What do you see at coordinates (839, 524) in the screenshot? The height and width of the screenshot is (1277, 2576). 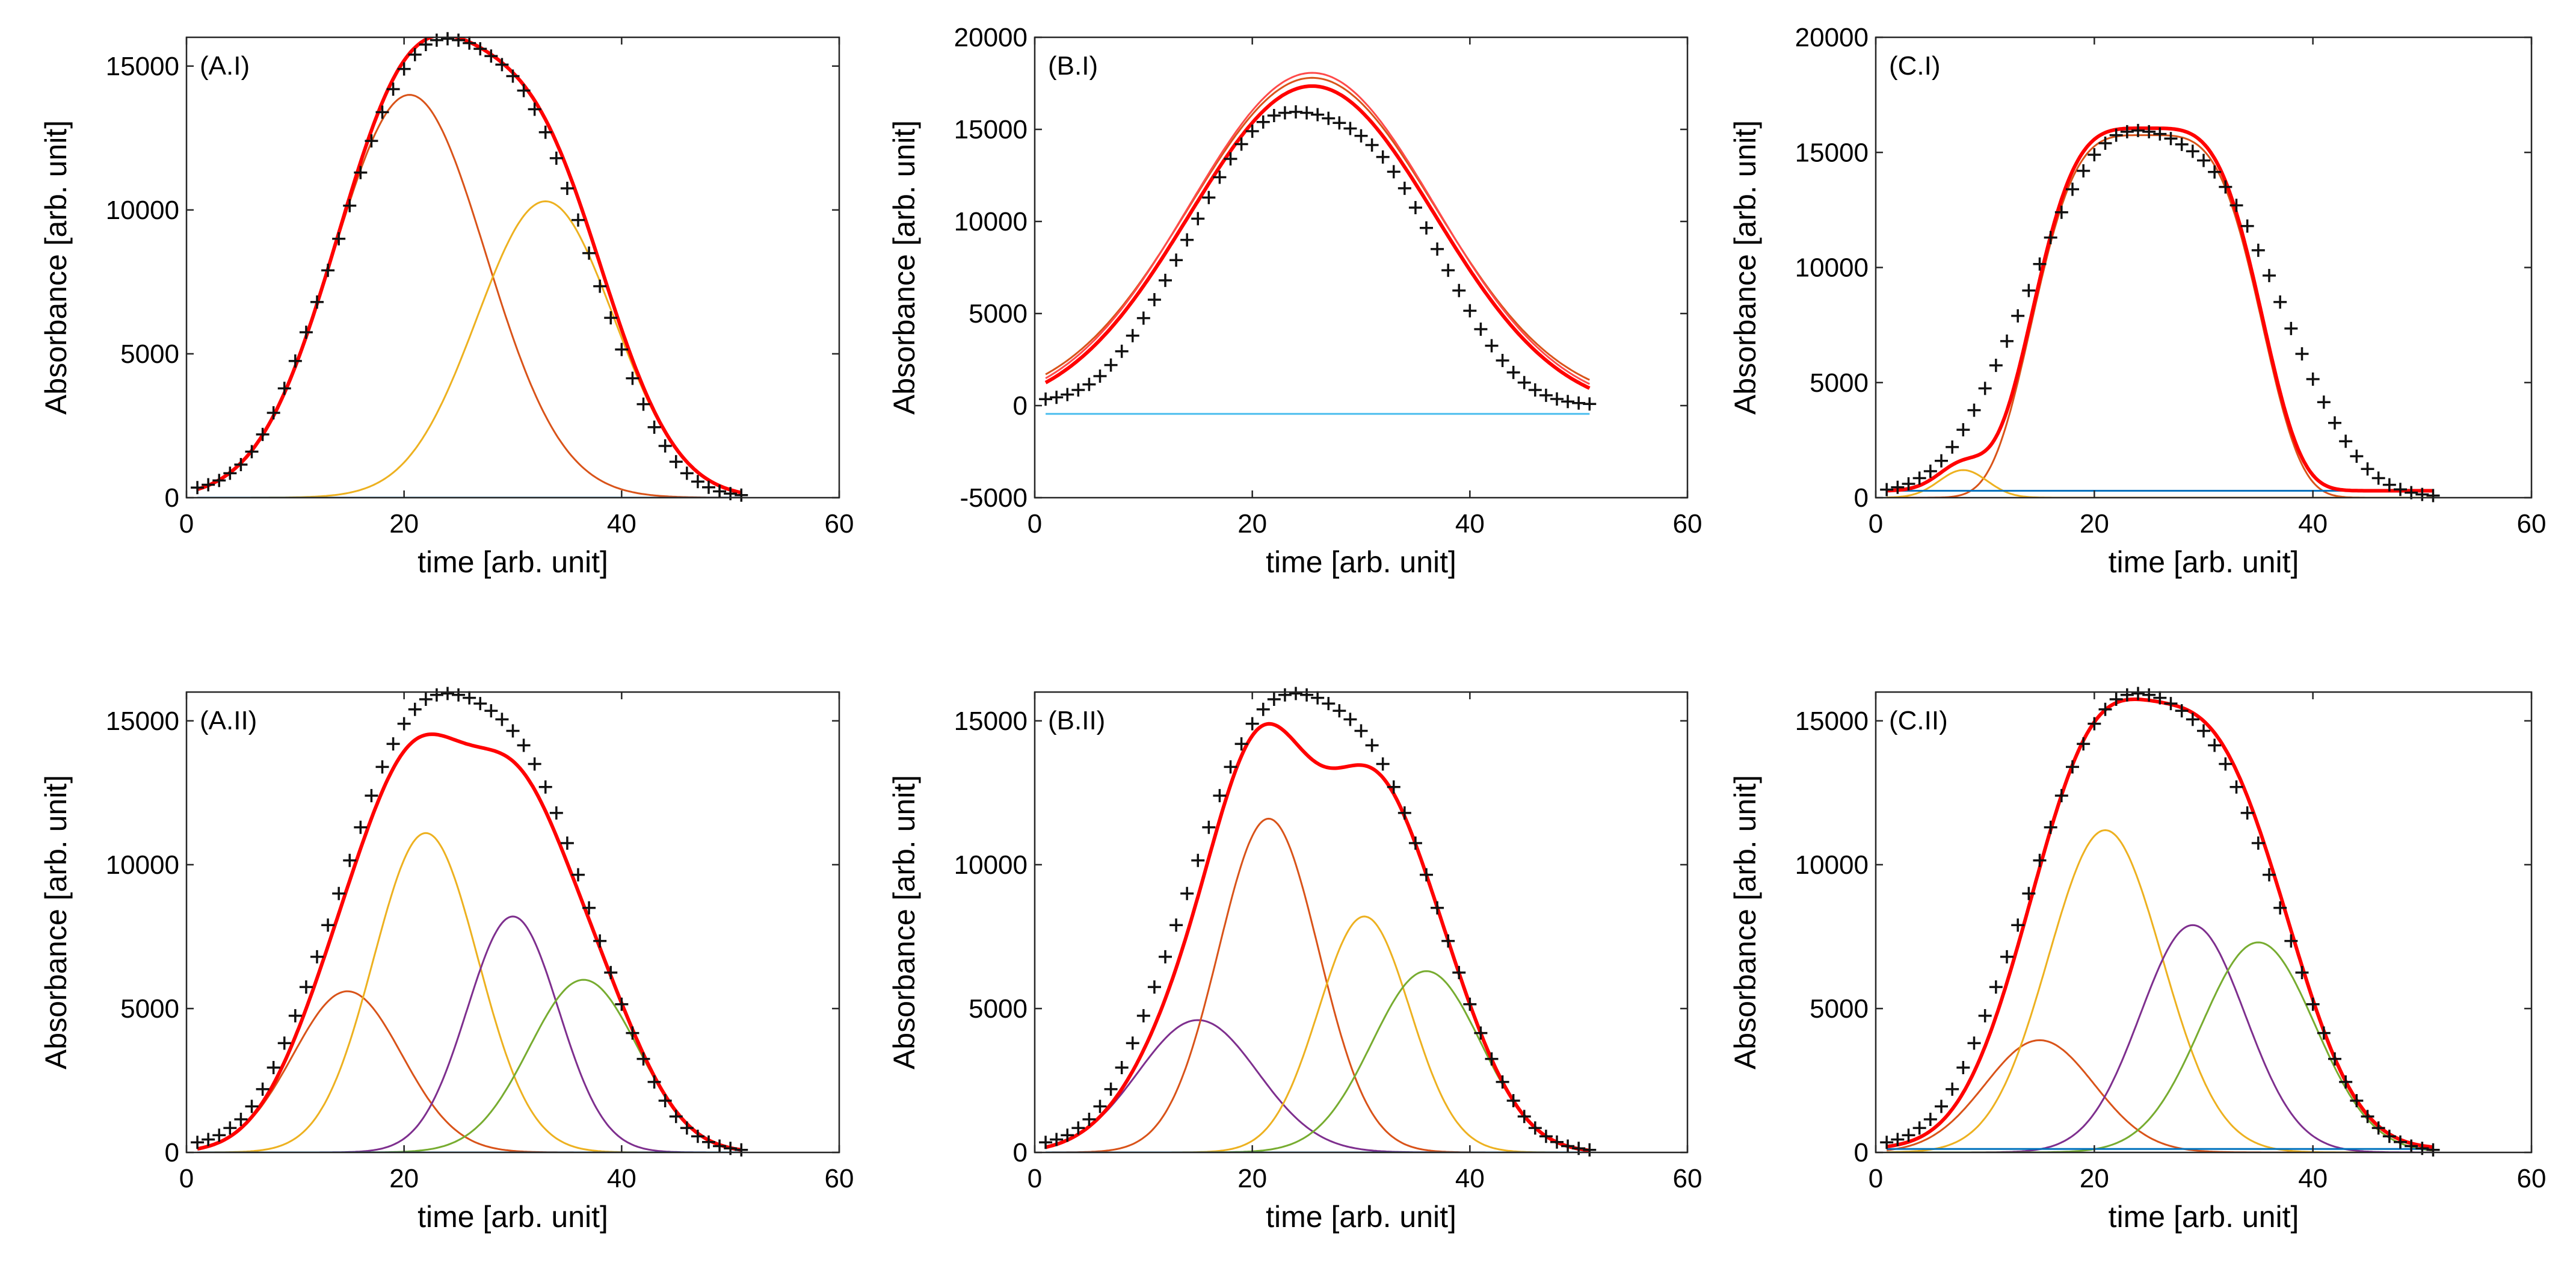 I see `x-tick-label: 60` at bounding box center [839, 524].